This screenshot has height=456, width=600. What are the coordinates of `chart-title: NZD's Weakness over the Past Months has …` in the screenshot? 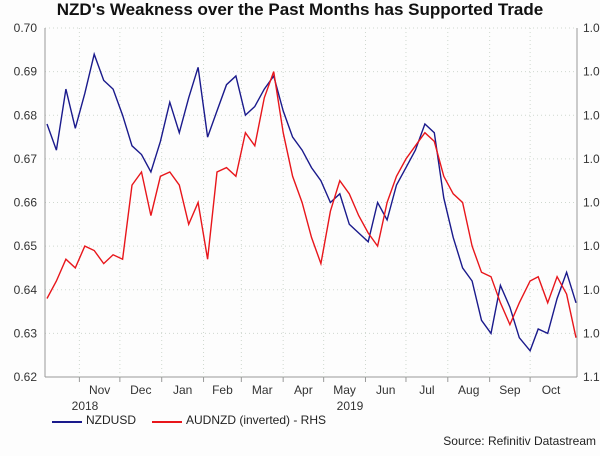 It's located at (300, 9).